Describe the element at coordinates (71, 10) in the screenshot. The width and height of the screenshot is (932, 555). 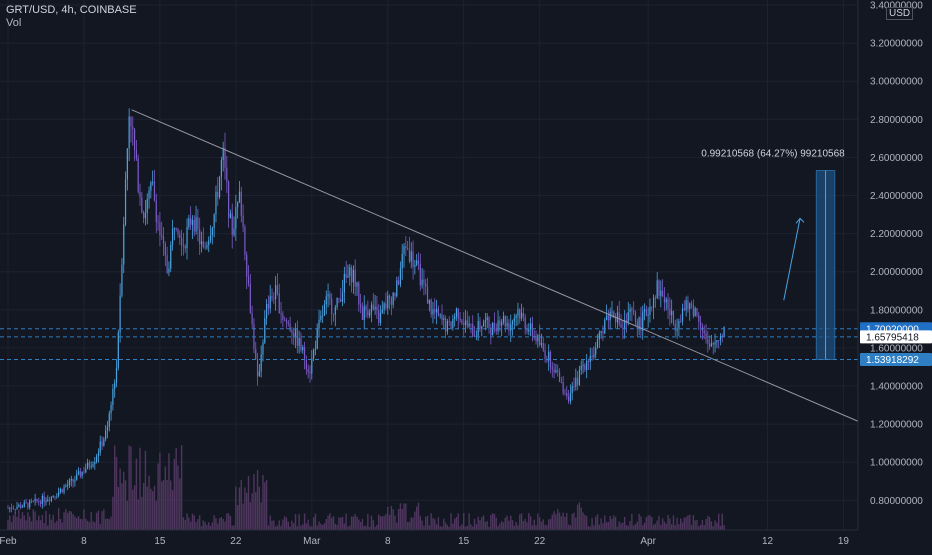
I see `symbol-title: GRT/USD, 4h, COINBASE` at that location.